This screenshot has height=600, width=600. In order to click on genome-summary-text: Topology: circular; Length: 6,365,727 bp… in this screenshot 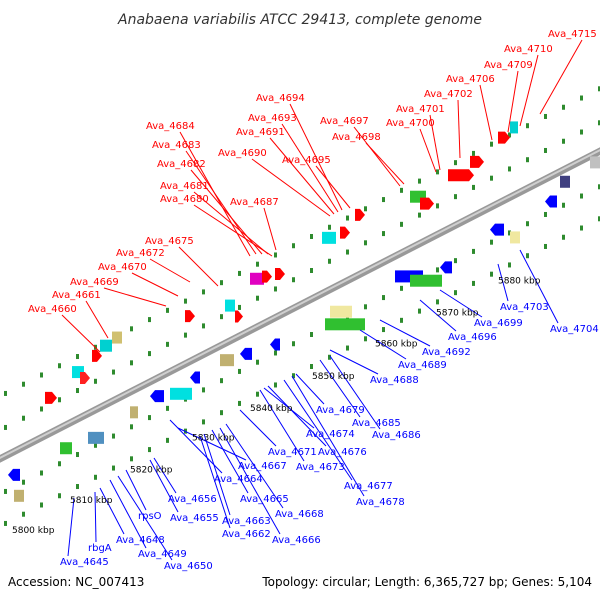, I will do `click(426, 582)`.